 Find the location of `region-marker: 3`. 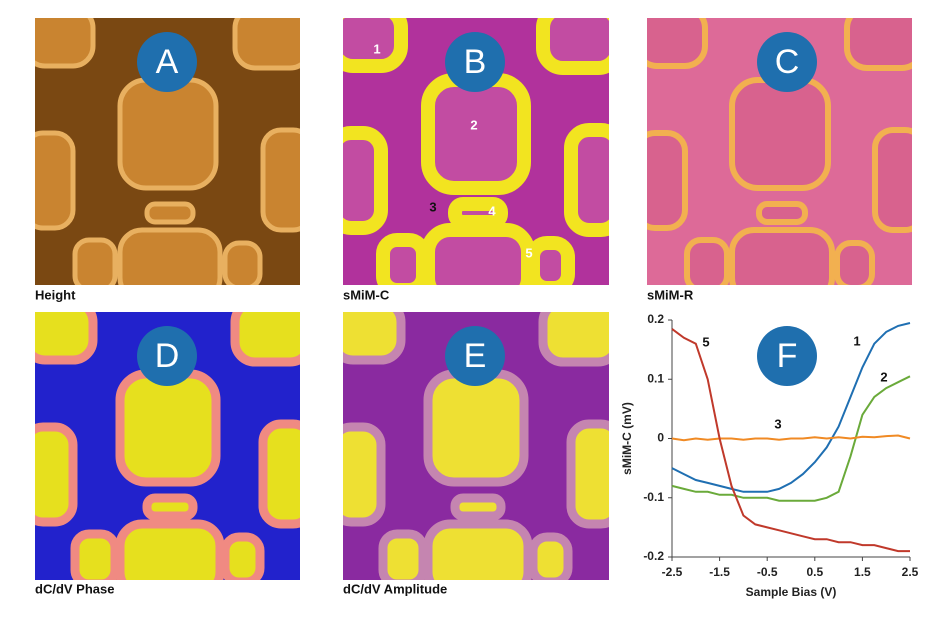

region-marker: 3 is located at coordinates (432, 206).